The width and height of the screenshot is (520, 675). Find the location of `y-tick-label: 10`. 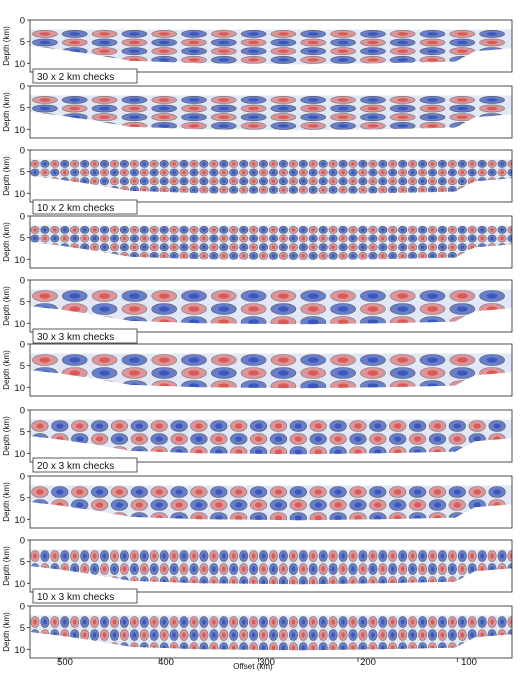

y-tick-label: 10 is located at coordinates (19, 260).